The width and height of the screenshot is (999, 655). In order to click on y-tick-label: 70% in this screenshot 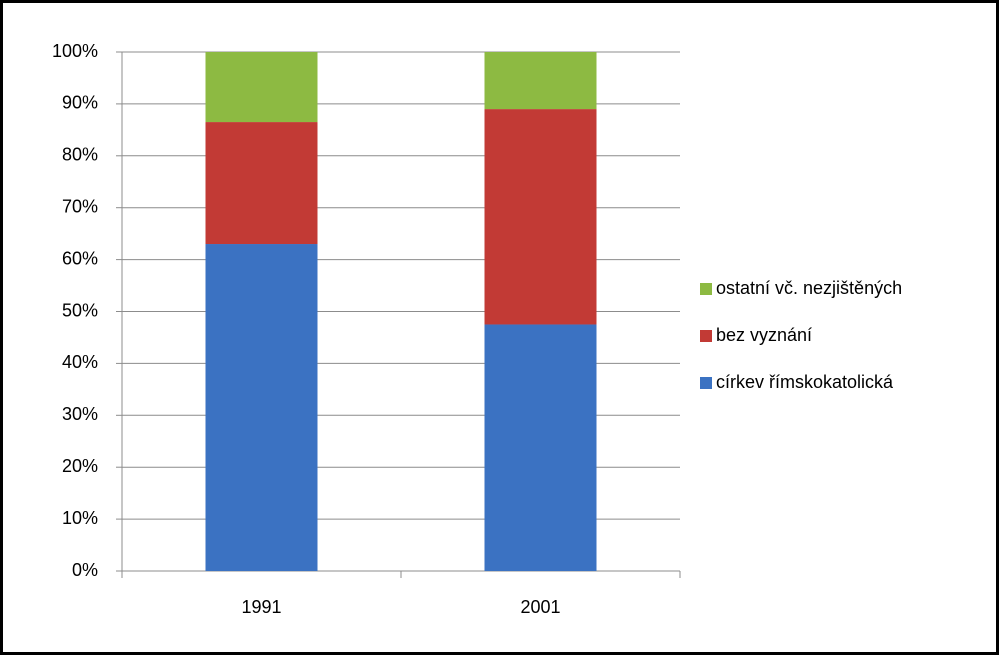, I will do `click(80, 206)`.